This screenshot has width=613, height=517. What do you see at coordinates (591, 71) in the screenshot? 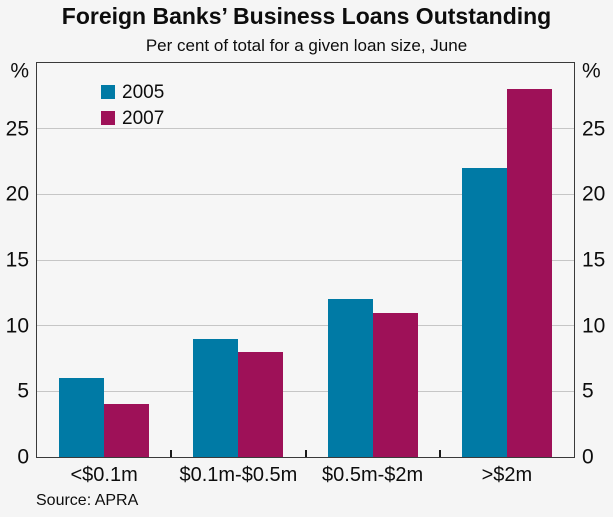
I see `percent-symbol-right: %` at bounding box center [591, 71].